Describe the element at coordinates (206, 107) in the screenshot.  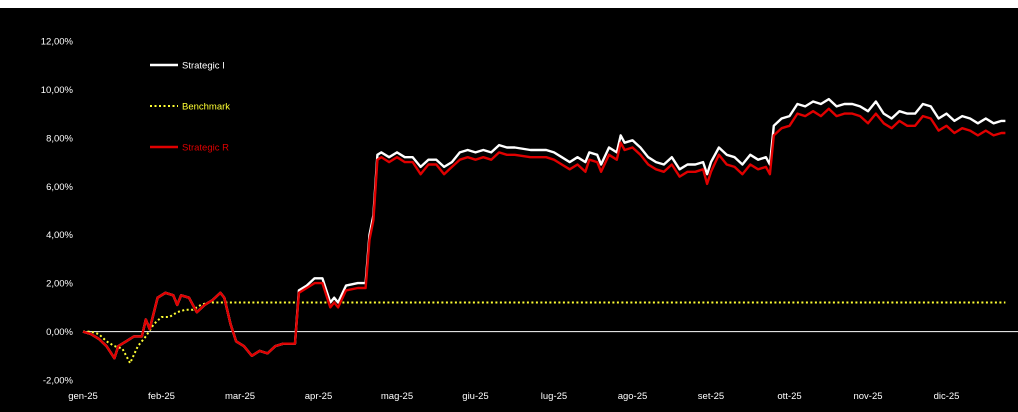
I see `legend-label: Benchmark` at that location.